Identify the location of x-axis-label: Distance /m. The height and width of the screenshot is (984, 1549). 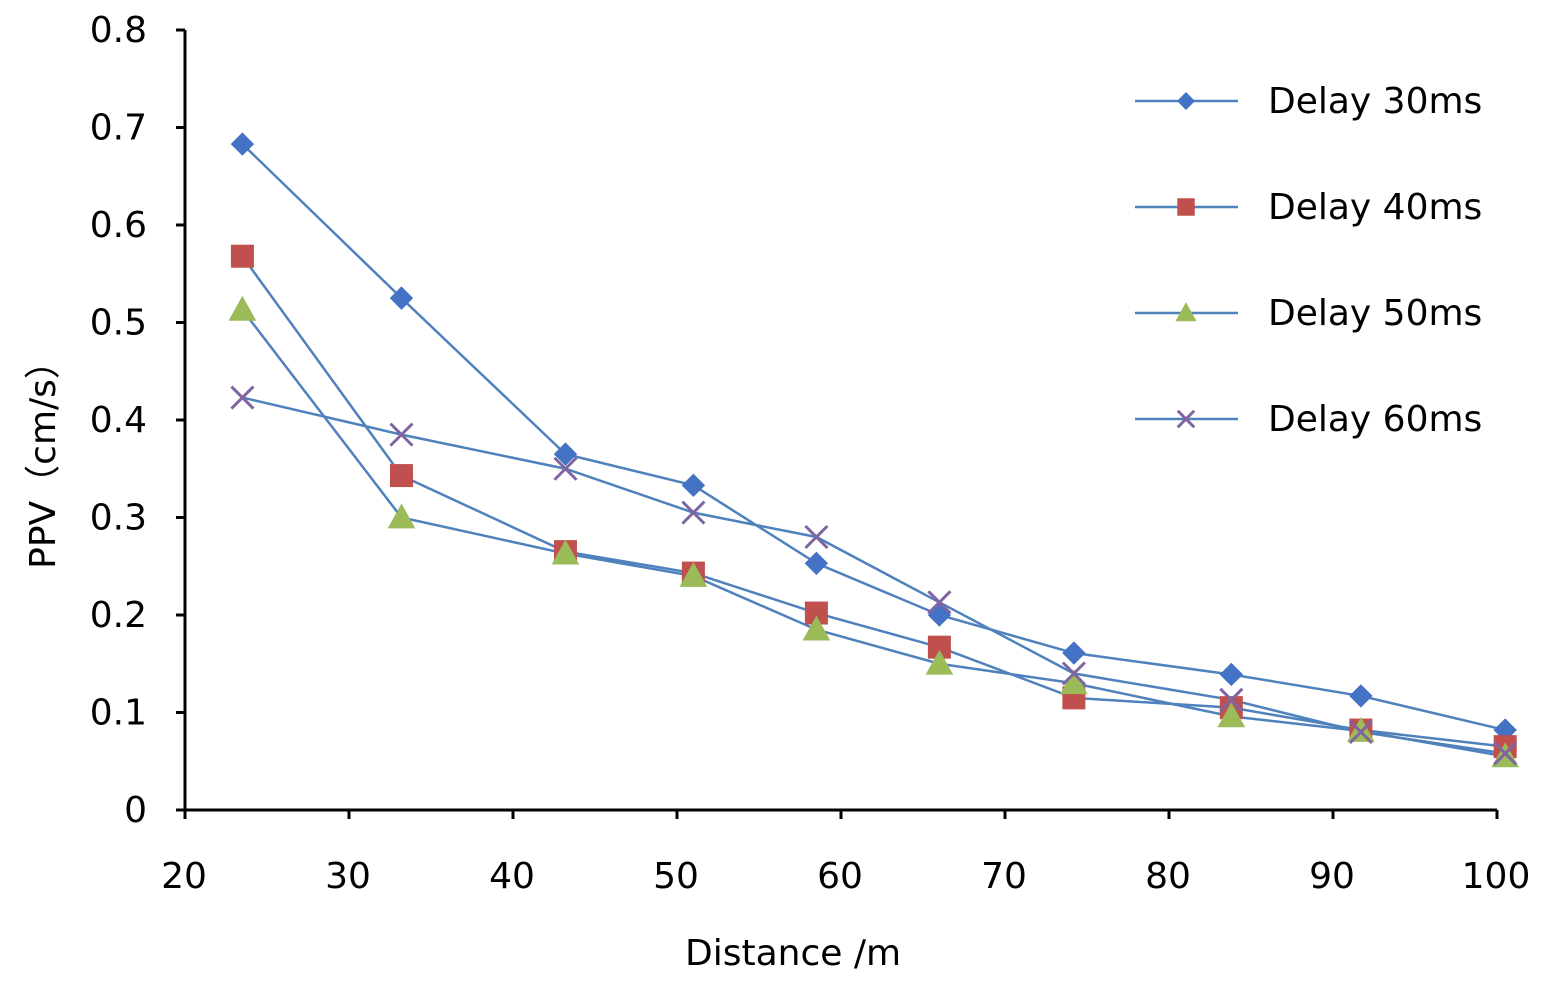
(793, 953).